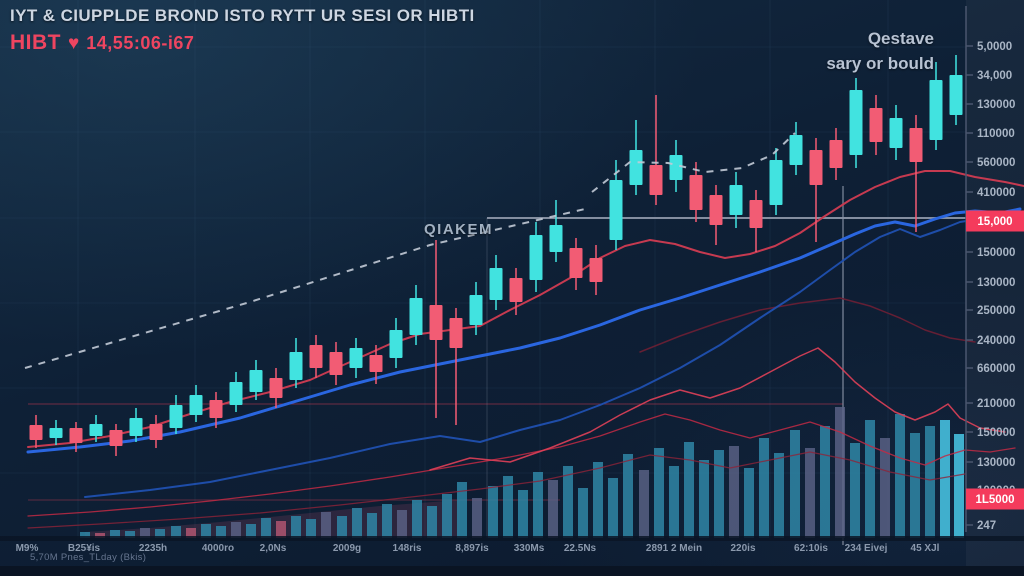 This screenshot has height=576, width=1024. What do you see at coordinates (693, 162) in the screenshot?
I see `dashed-curve` at bounding box center [693, 162].